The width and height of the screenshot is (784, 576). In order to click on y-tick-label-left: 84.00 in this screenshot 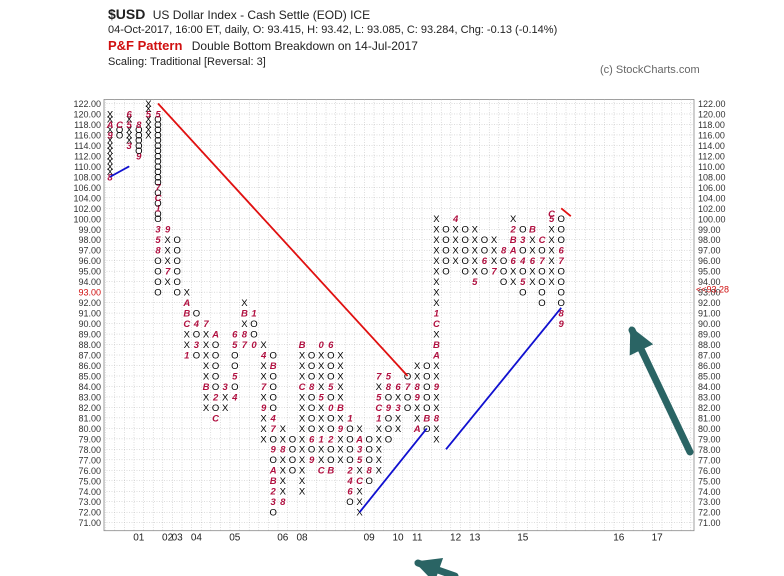, I will do `click(89, 387)`.